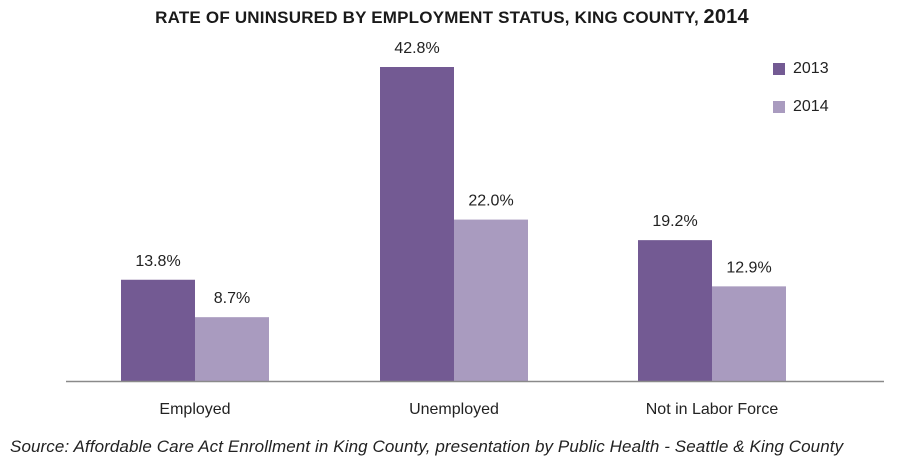 This screenshot has height=468, width=904. Describe the element at coordinates (779, 69) in the screenshot. I see `legend-swatch-2013` at that location.